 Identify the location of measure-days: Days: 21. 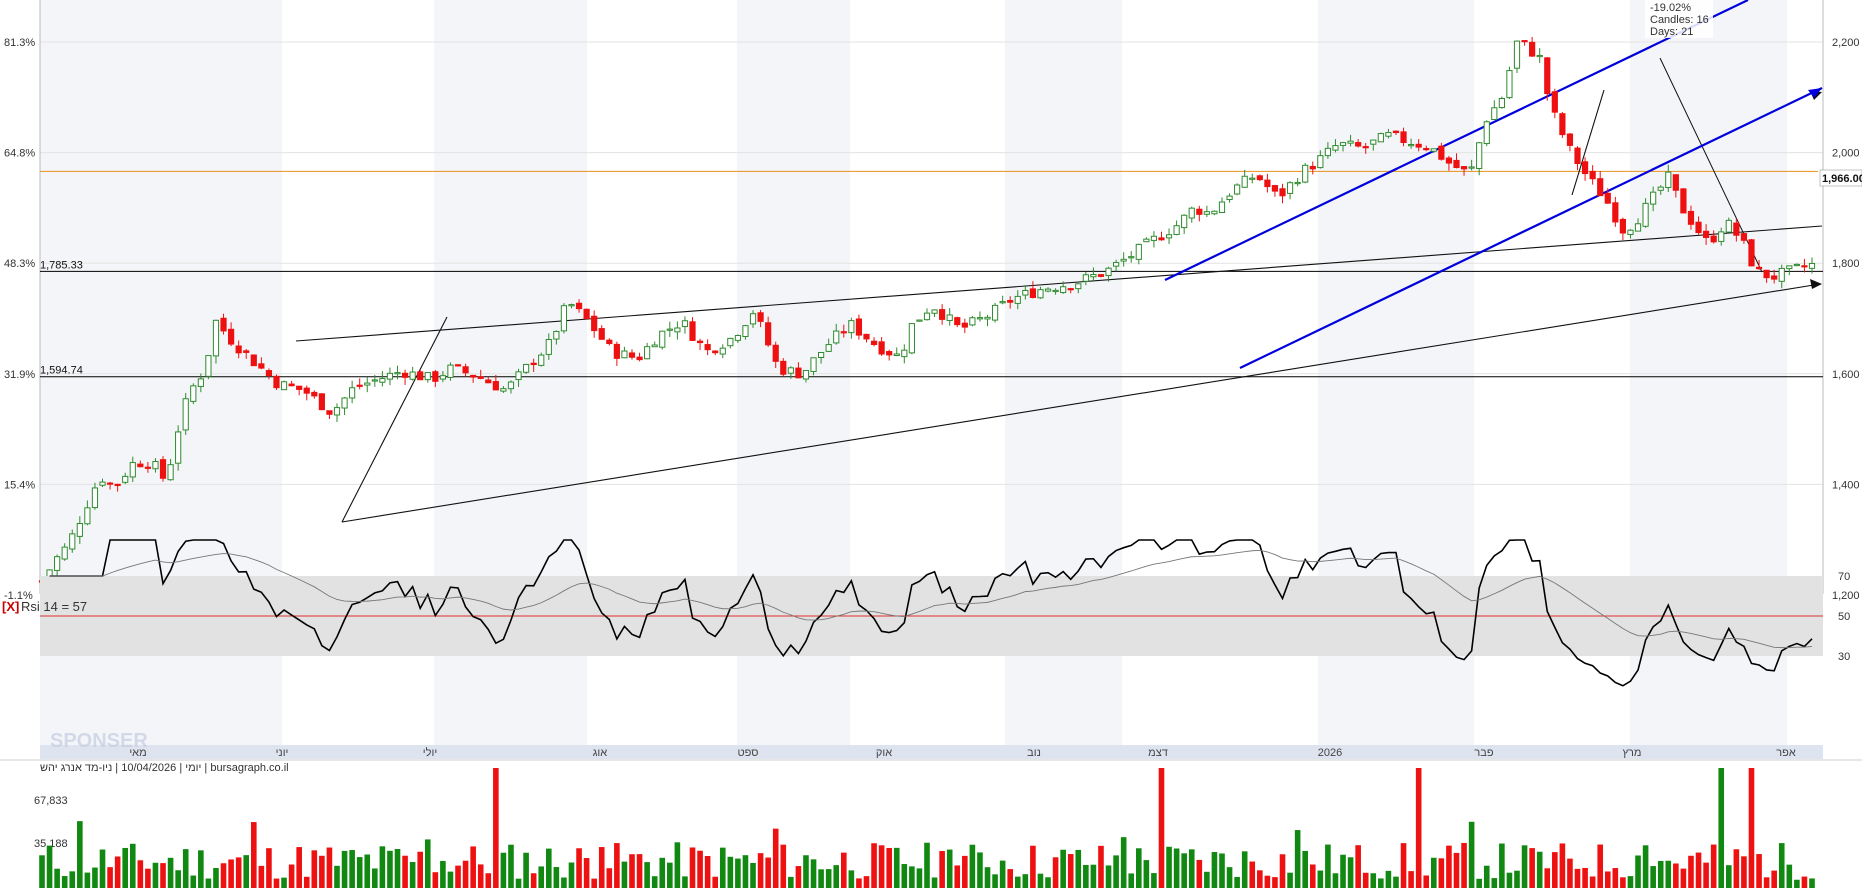
(1671, 32).